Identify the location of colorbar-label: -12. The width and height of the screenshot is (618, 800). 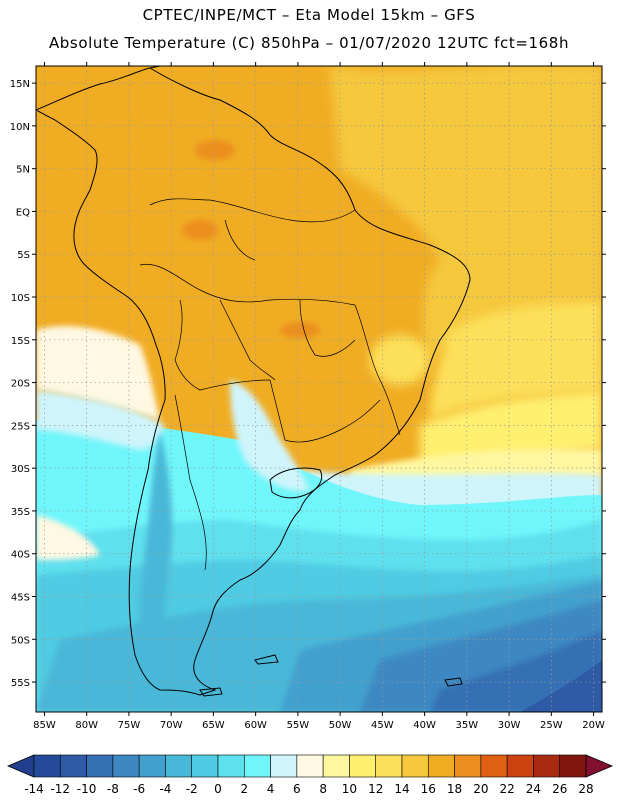
(60, 789).